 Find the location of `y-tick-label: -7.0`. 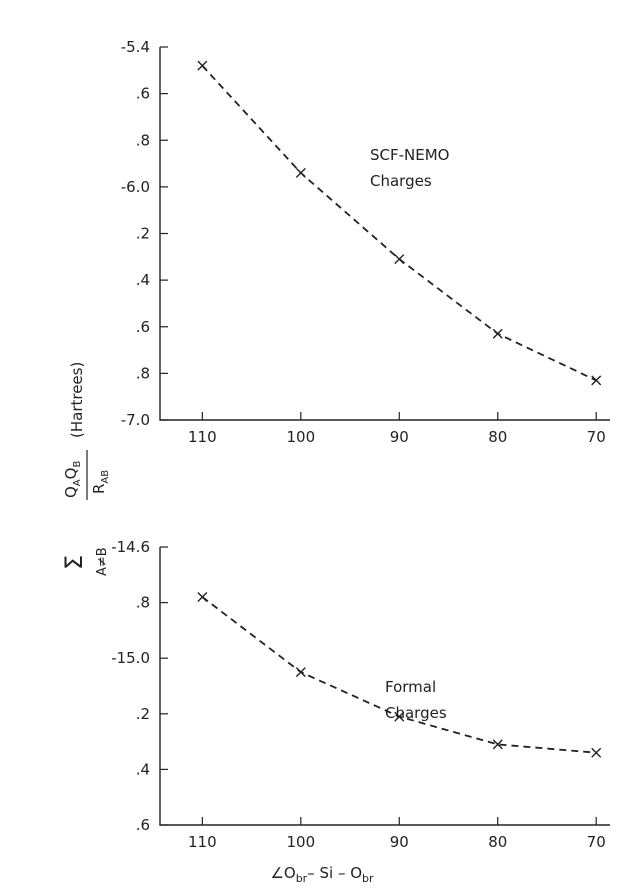

y-tick-label: -7.0 is located at coordinates (135, 420).